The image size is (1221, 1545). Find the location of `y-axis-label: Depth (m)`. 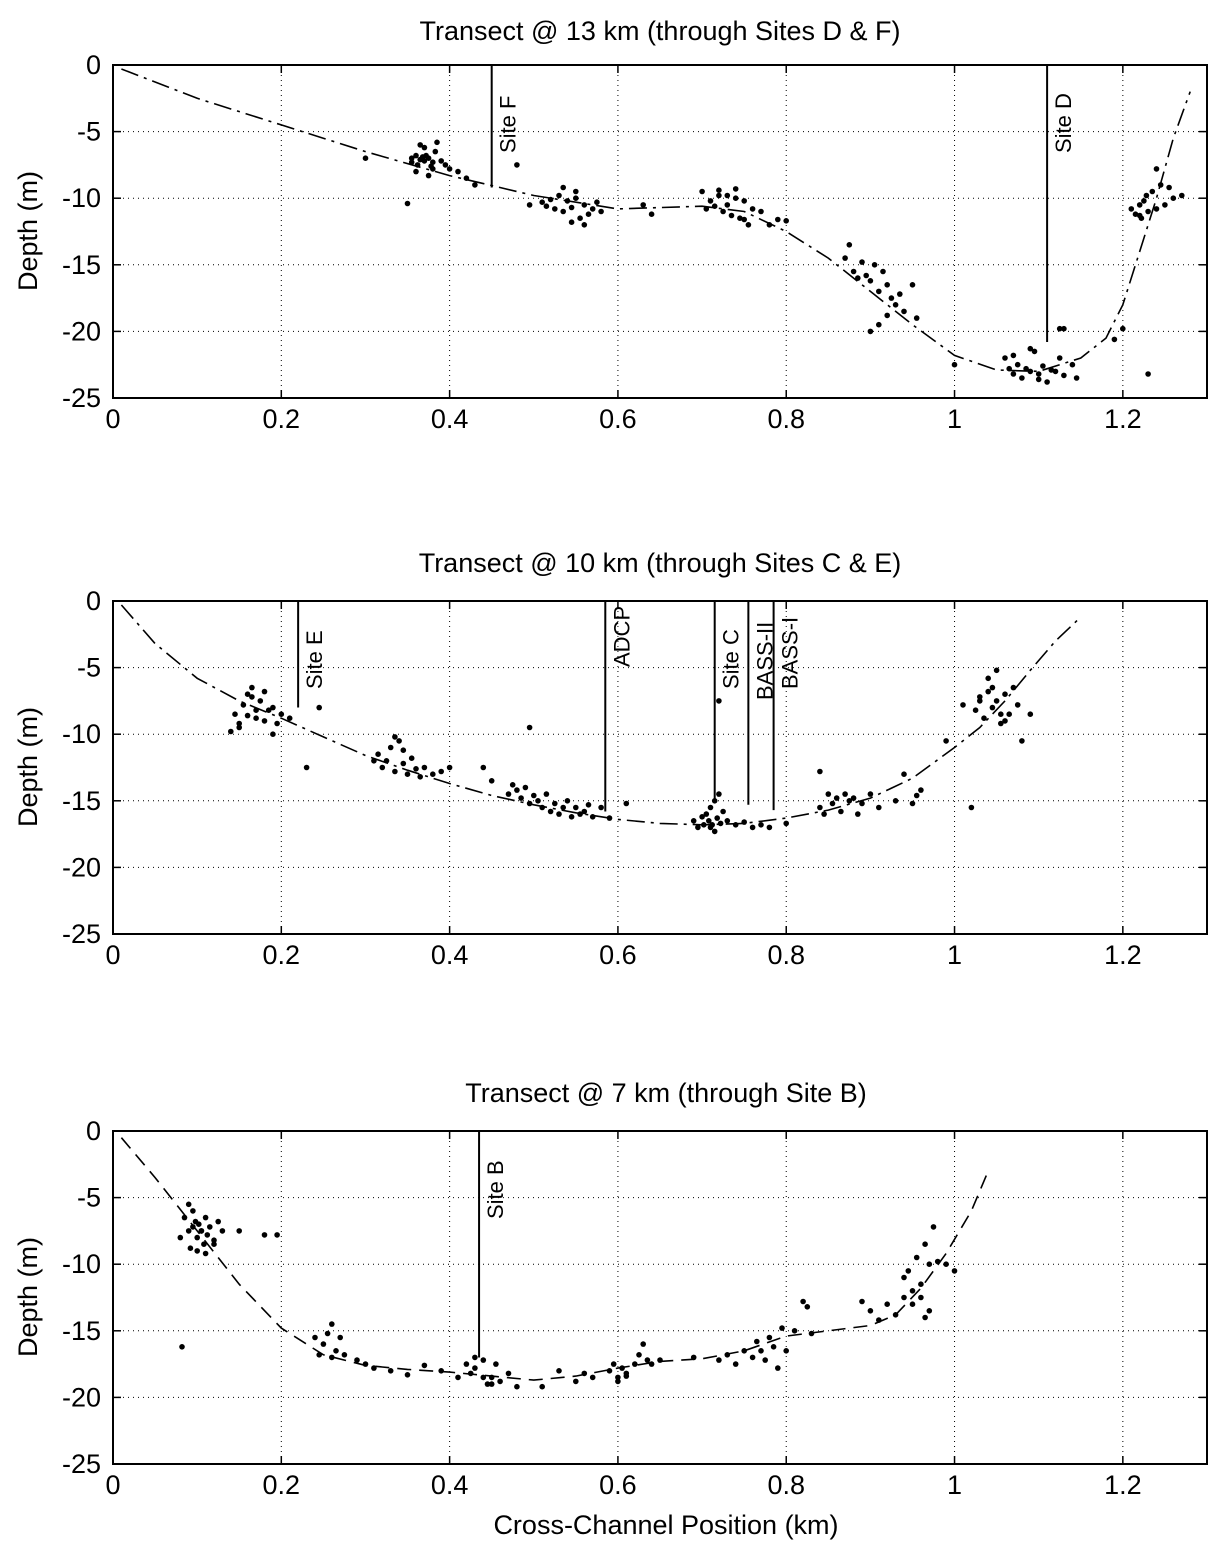

y-axis-label: Depth (m) is located at coordinates (28, 1297).